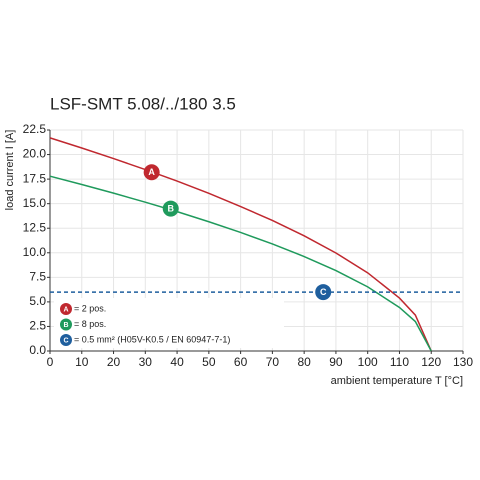  Describe the element at coordinates (336, 362) in the screenshot. I see `x-tick-label: 90` at that location.